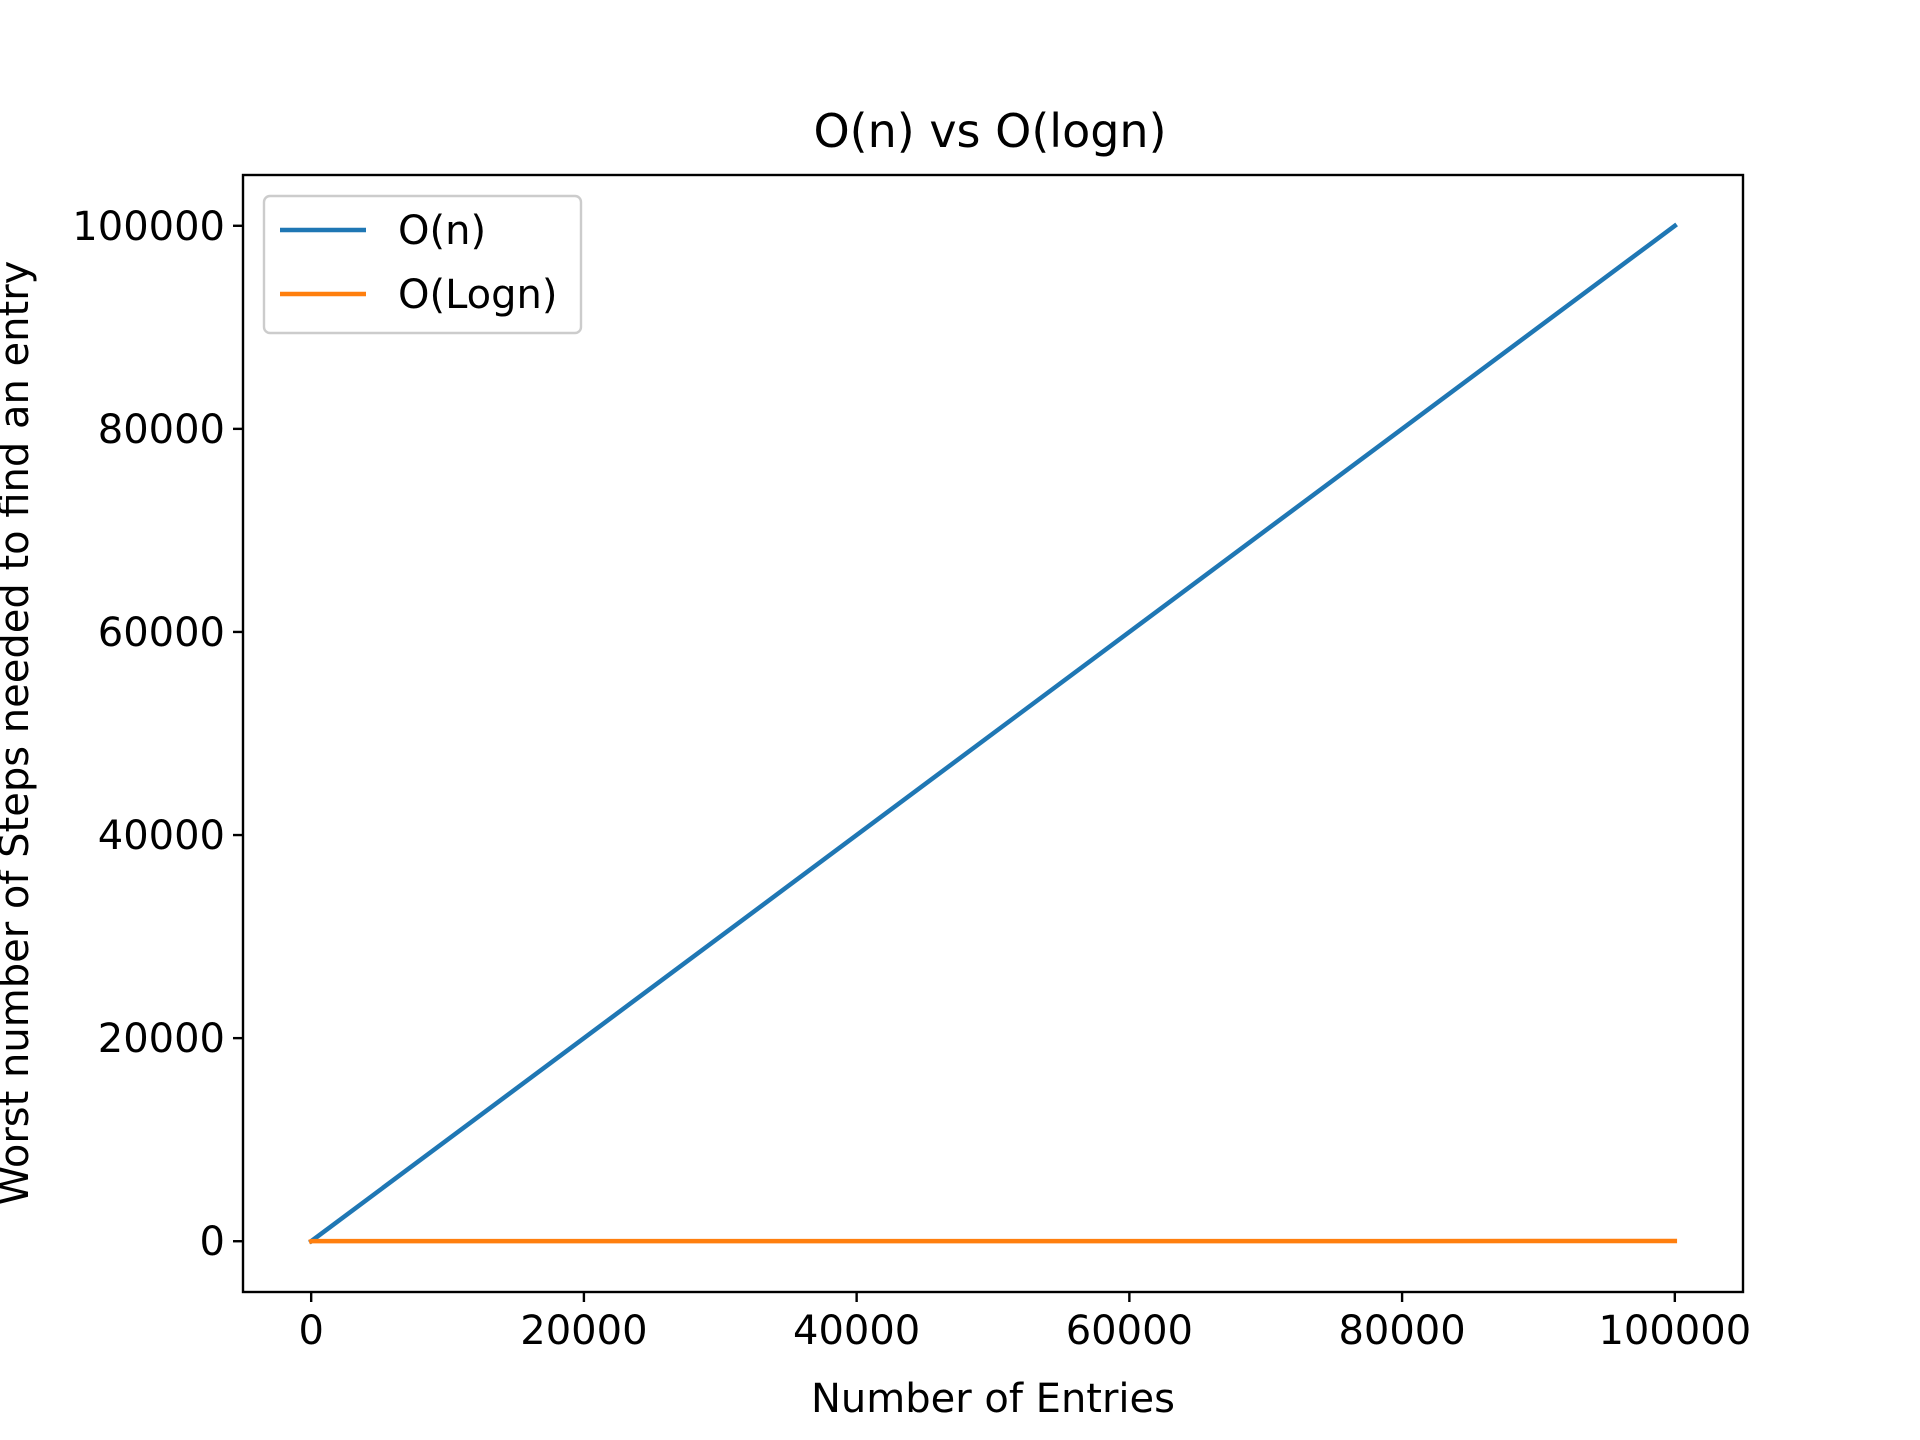 This screenshot has width=1920, height=1440. What do you see at coordinates (212, 1242) in the screenshot?
I see `y-tick-label-0: 0` at bounding box center [212, 1242].